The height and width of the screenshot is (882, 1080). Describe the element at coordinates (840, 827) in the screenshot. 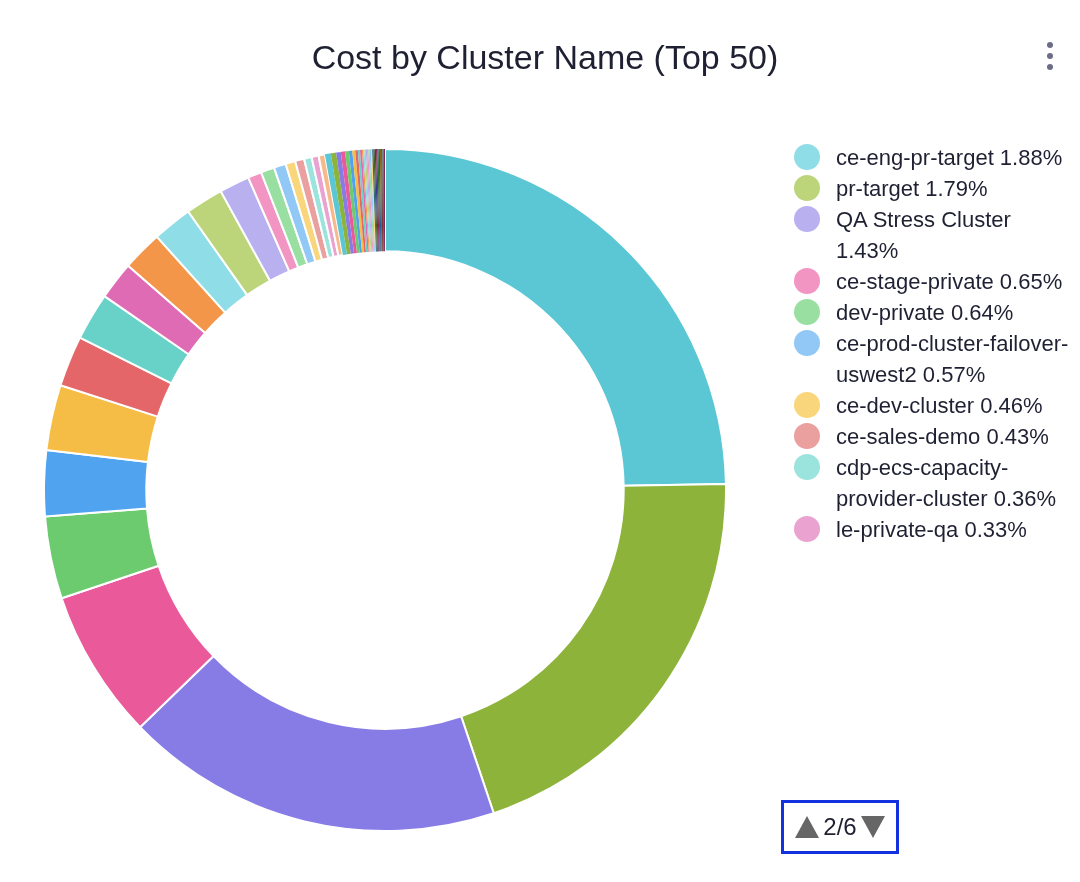

I see `outline-frame: 2/6` at that location.